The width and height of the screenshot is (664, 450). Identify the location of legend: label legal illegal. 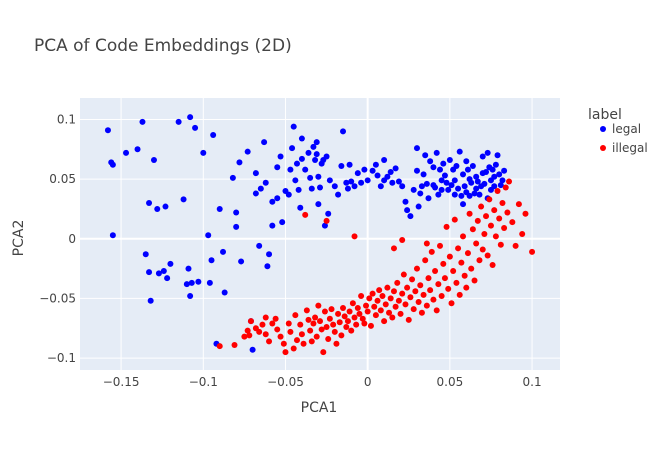
(618, 131).